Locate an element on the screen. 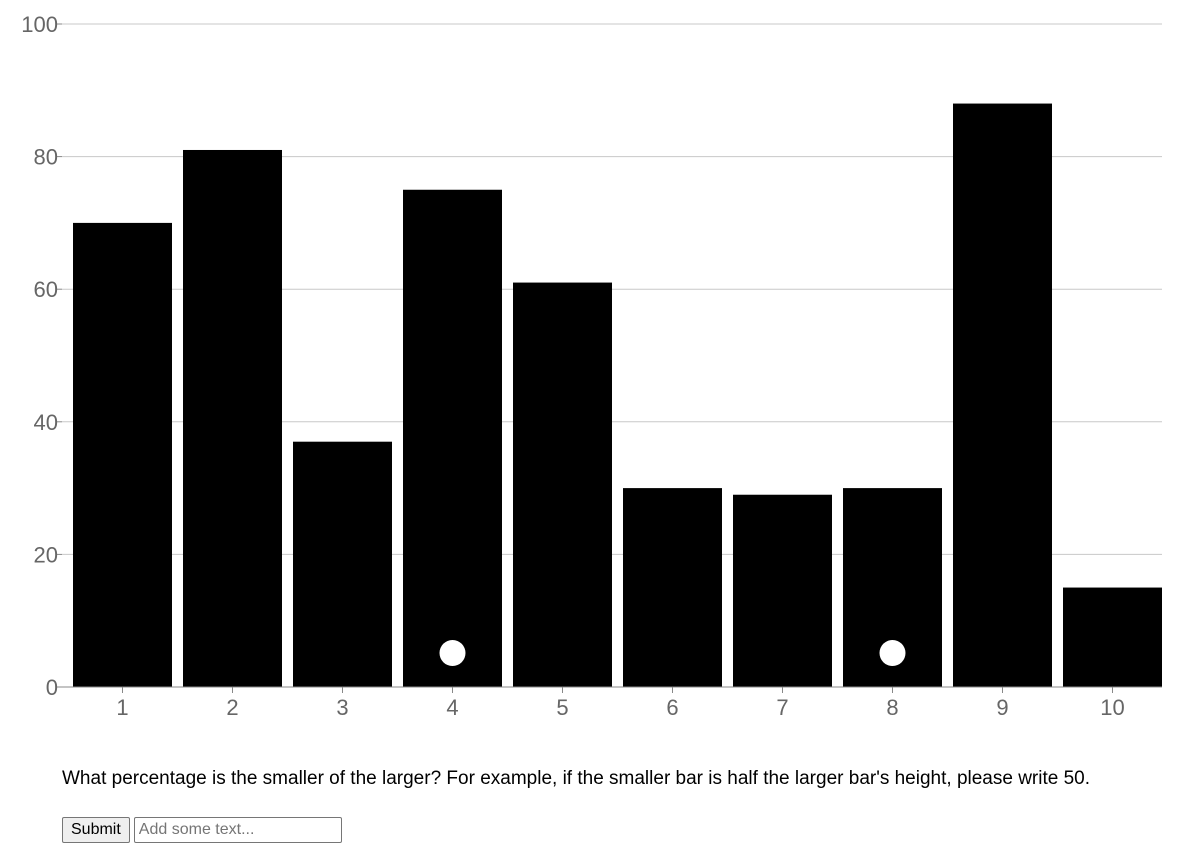 Image resolution: width=1198 pixels, height=859 pixels. x-tick-label: 4 is located at coordinates (452, 707).